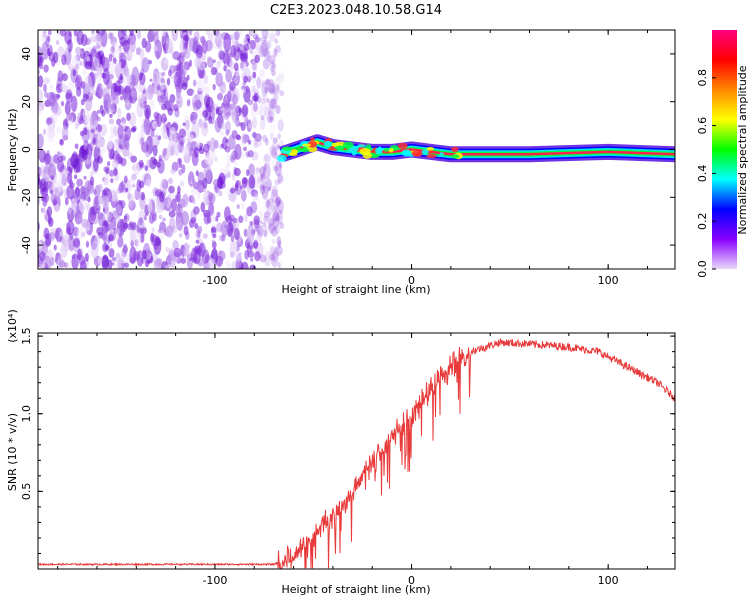  What do you see at coordinates (12, 150) in the screenshot?
I see `spectrogram-y-label: Frequency (Hz)` at bounding box center [12, 150].